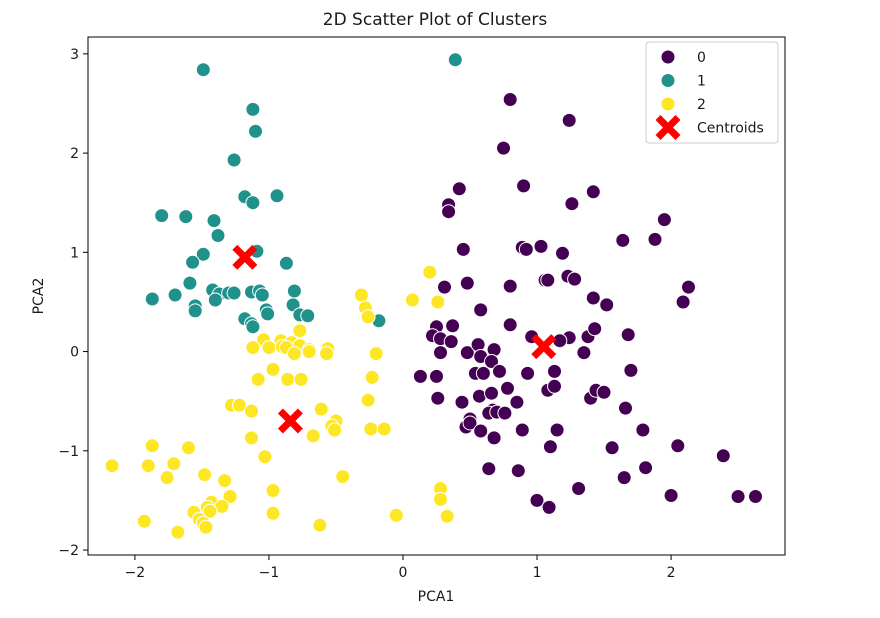 The width and height of the screenshot is (880, 618). Describe the element at coordinates (74, 154) in the screenshot. I see `y-tick-label: 2` at that location.